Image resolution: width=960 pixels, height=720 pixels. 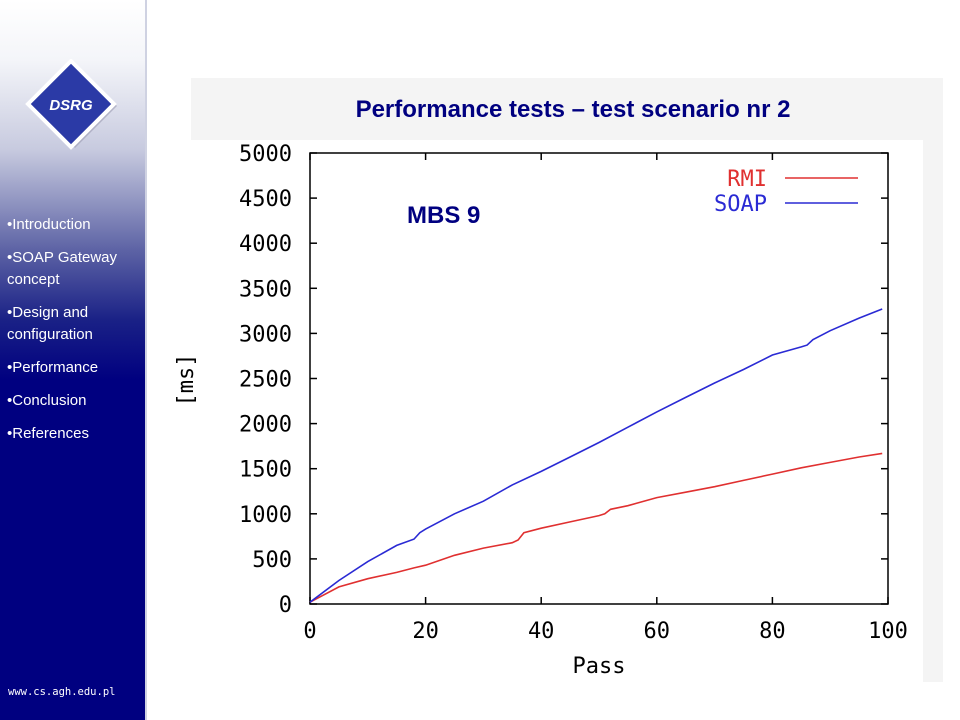 I want to click on legend-label-soap: SOAP, so click(x=740, y=204).